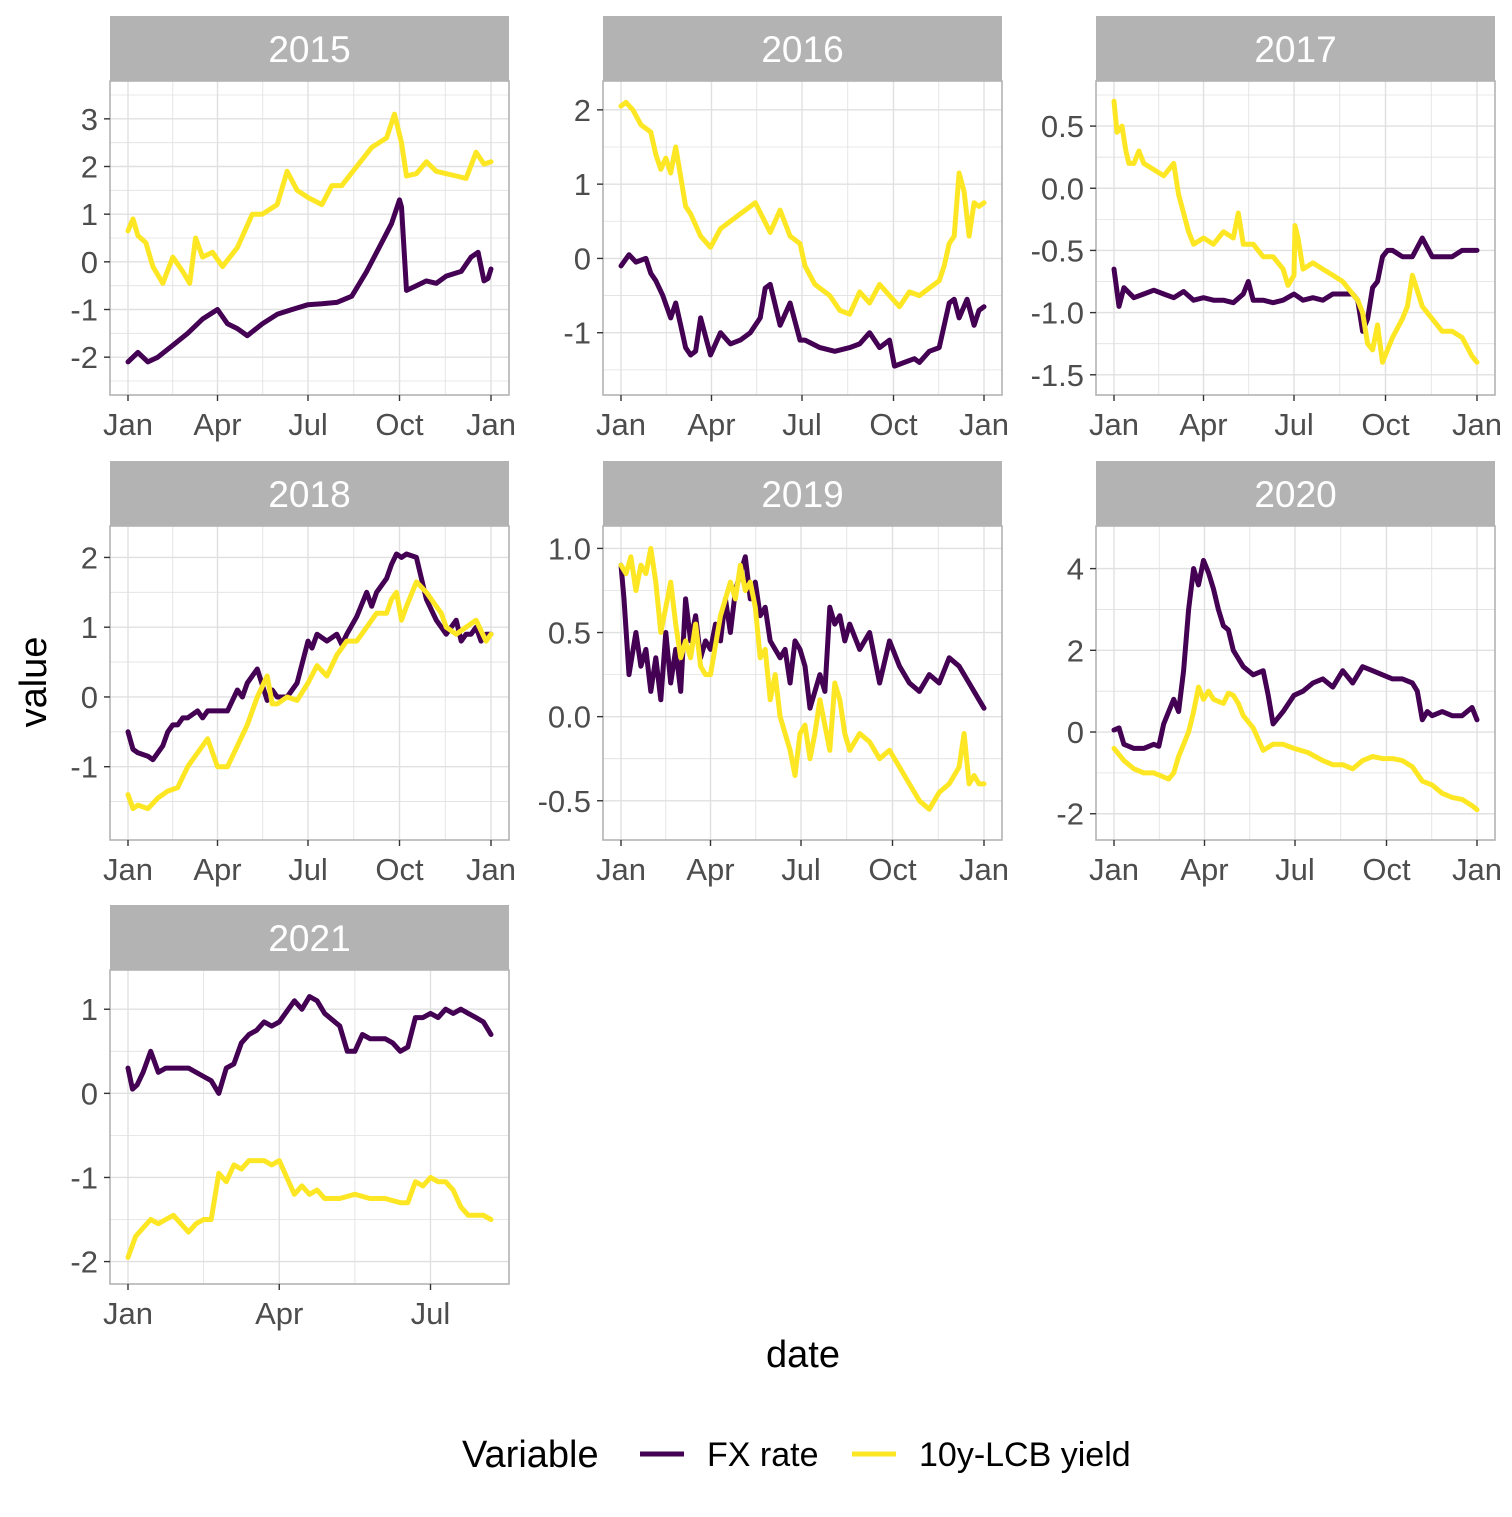  I want to click on panel-2018: 2018 -1 0 1 2 Jan Apr Jul Oct Jan, so click(293, 674).